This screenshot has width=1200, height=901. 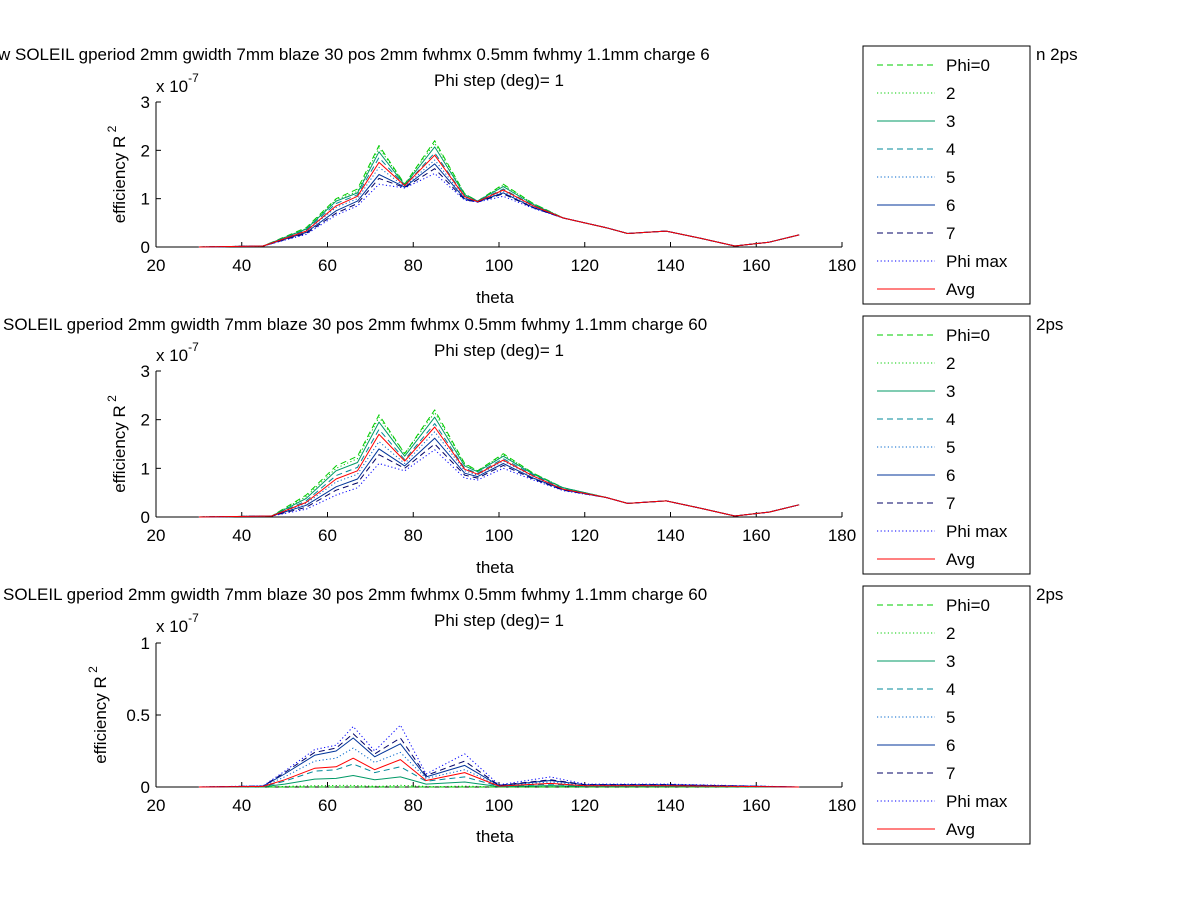 I want to click on x-axis-label: theta, so click(x=495, y=836).